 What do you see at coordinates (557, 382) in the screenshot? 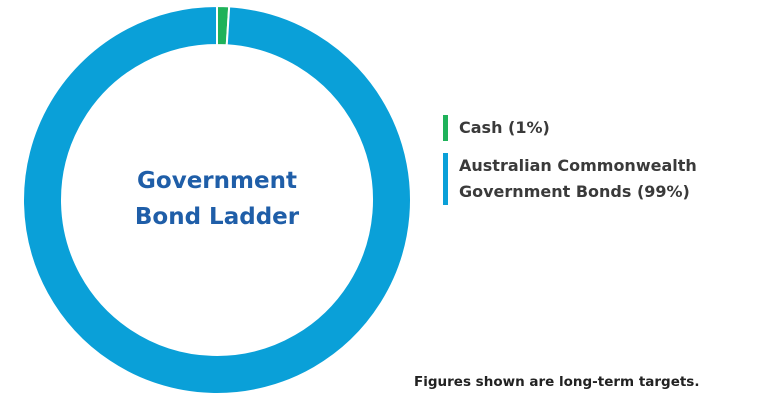
I see `footnote: Figures shown are long-term targets.` at bounding box center [557, 382].